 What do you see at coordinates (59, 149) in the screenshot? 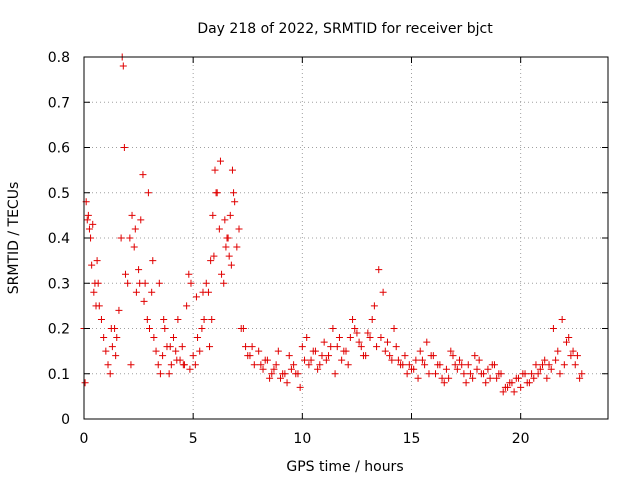
I see `y-tick-label: 0.6` at bounding box center [59, 149].